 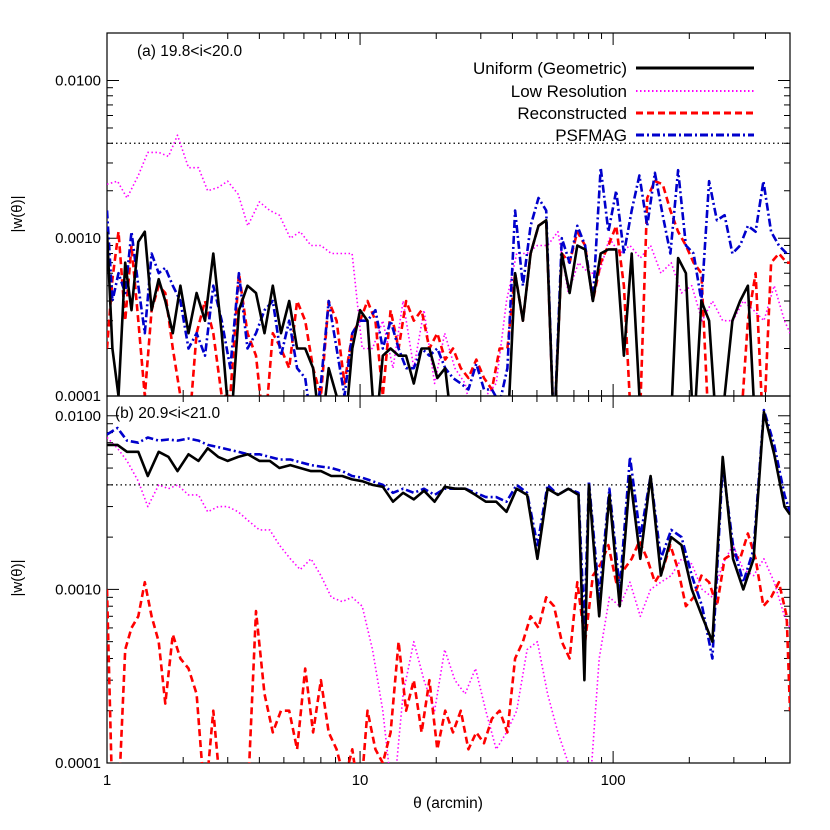 What do you see at coordinates (17, 578) in the screenshot?
I see `panel-b-ylabel: |w(θ)|` at bounding box center [17, 578].